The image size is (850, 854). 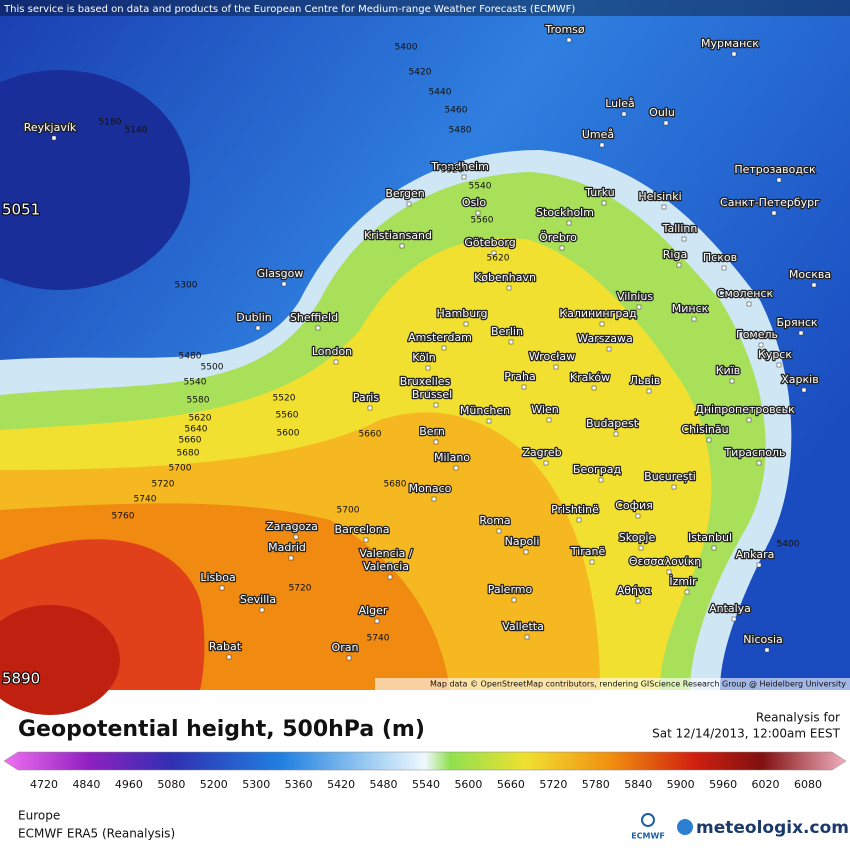 I want to click on city-label: София, so click(x=634, y=505).